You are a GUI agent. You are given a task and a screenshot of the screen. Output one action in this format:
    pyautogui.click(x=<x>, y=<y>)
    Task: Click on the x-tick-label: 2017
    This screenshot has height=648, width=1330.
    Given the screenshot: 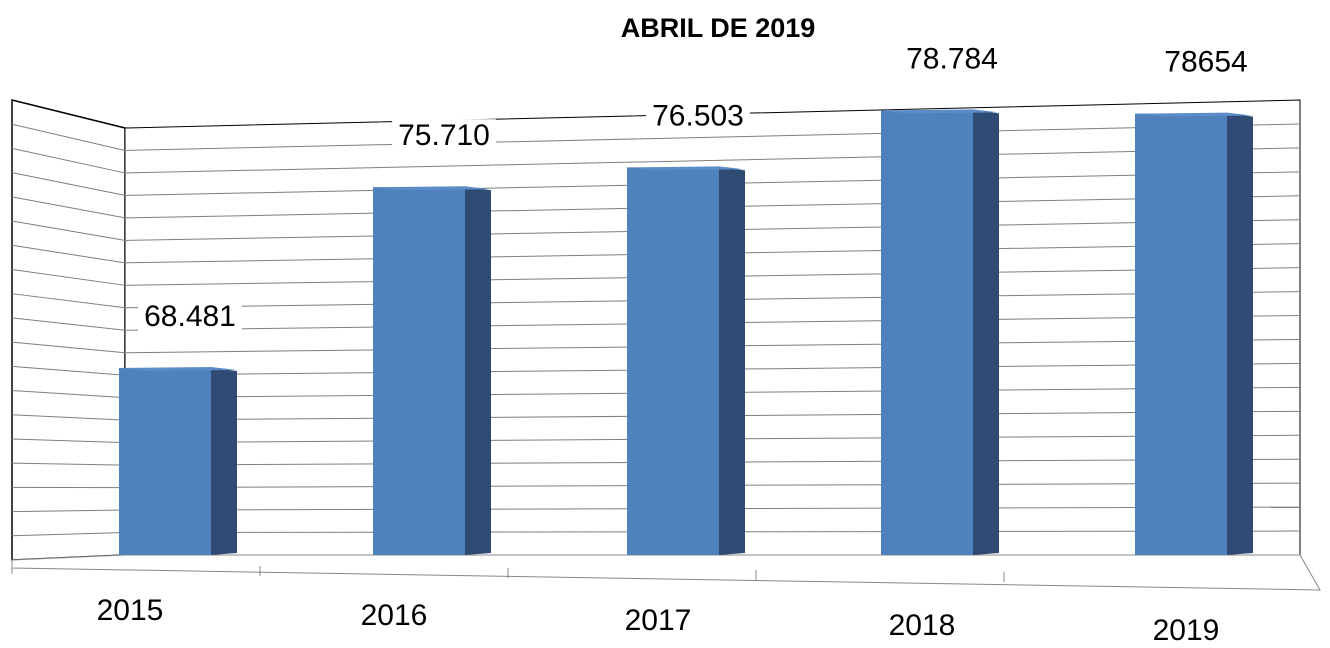 What is the action you would take?
    pyautogui.click(x=658, y=620)
    